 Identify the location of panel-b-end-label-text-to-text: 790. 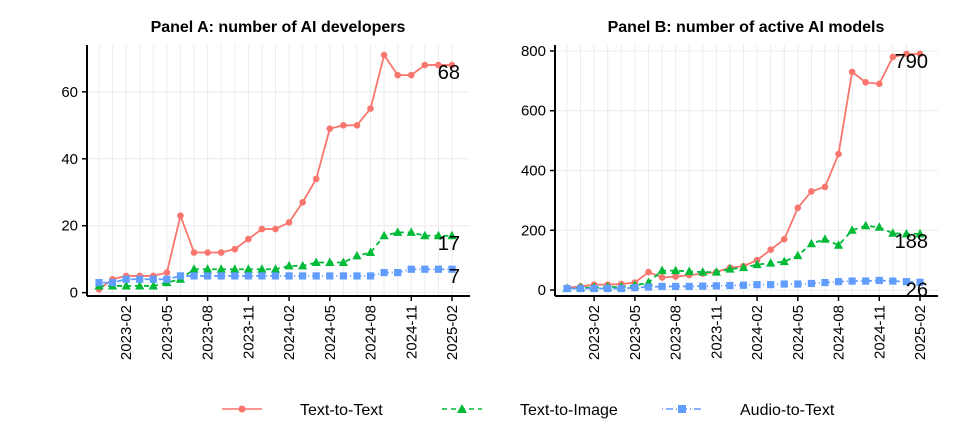
(911, 62).